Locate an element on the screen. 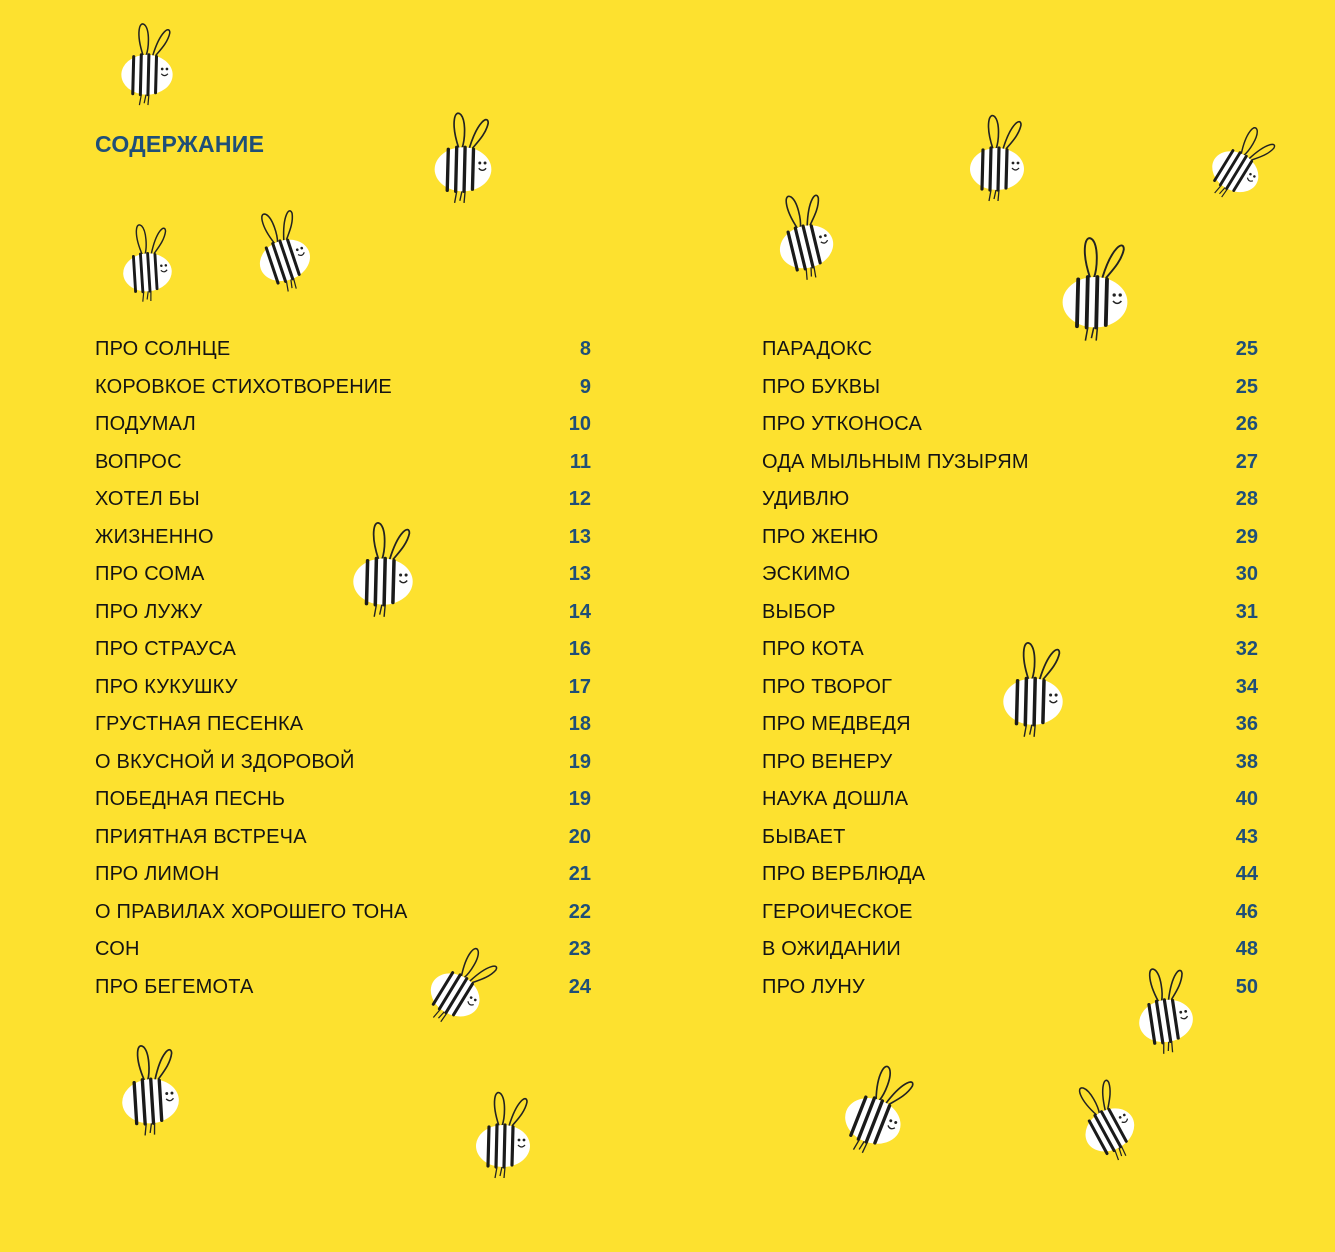 This screenshot has height=1252, width=1335. page-title: СОДЕРЖАНИЕ is located at coordinates (180, 144).